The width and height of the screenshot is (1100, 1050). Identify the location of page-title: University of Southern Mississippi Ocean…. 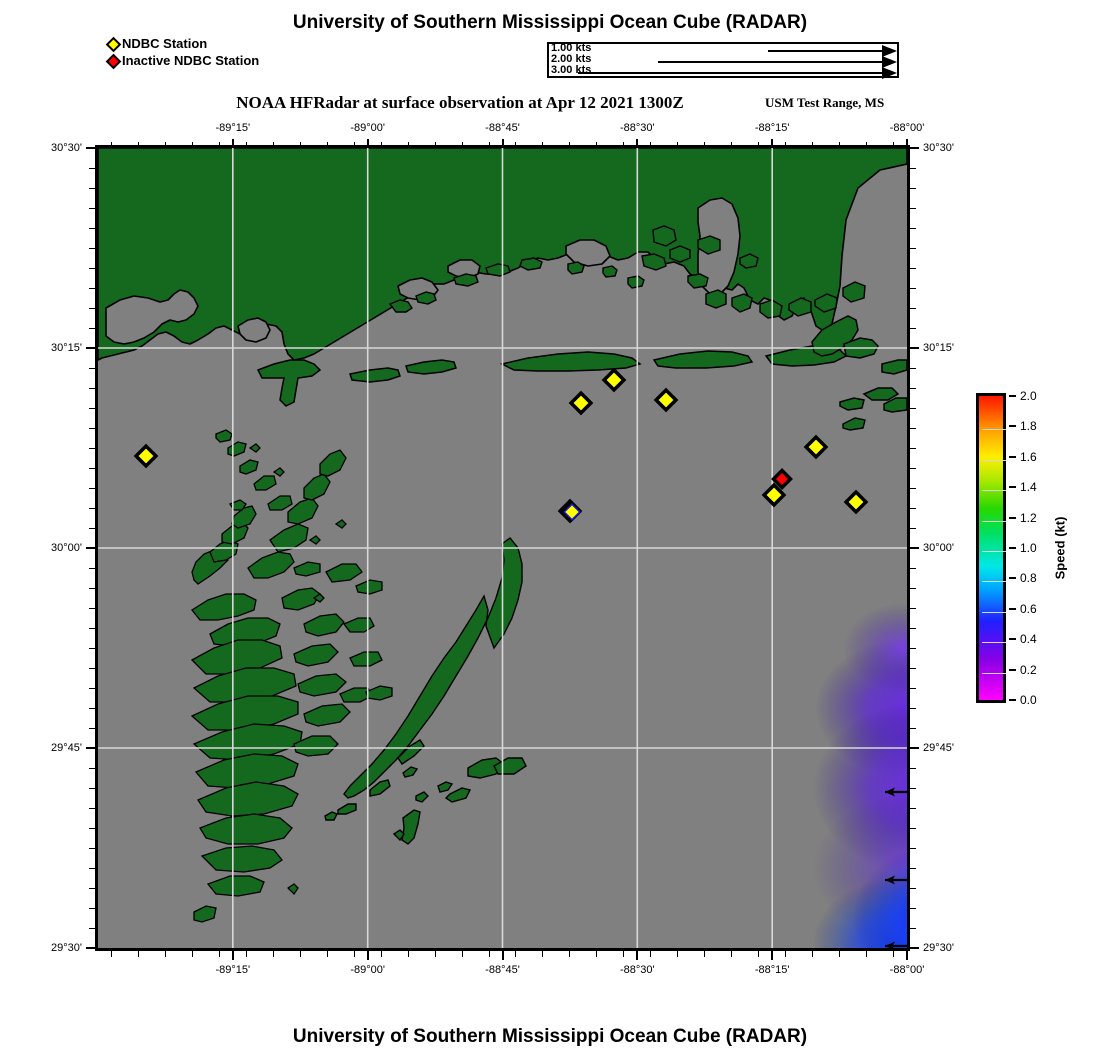
(550, 22).